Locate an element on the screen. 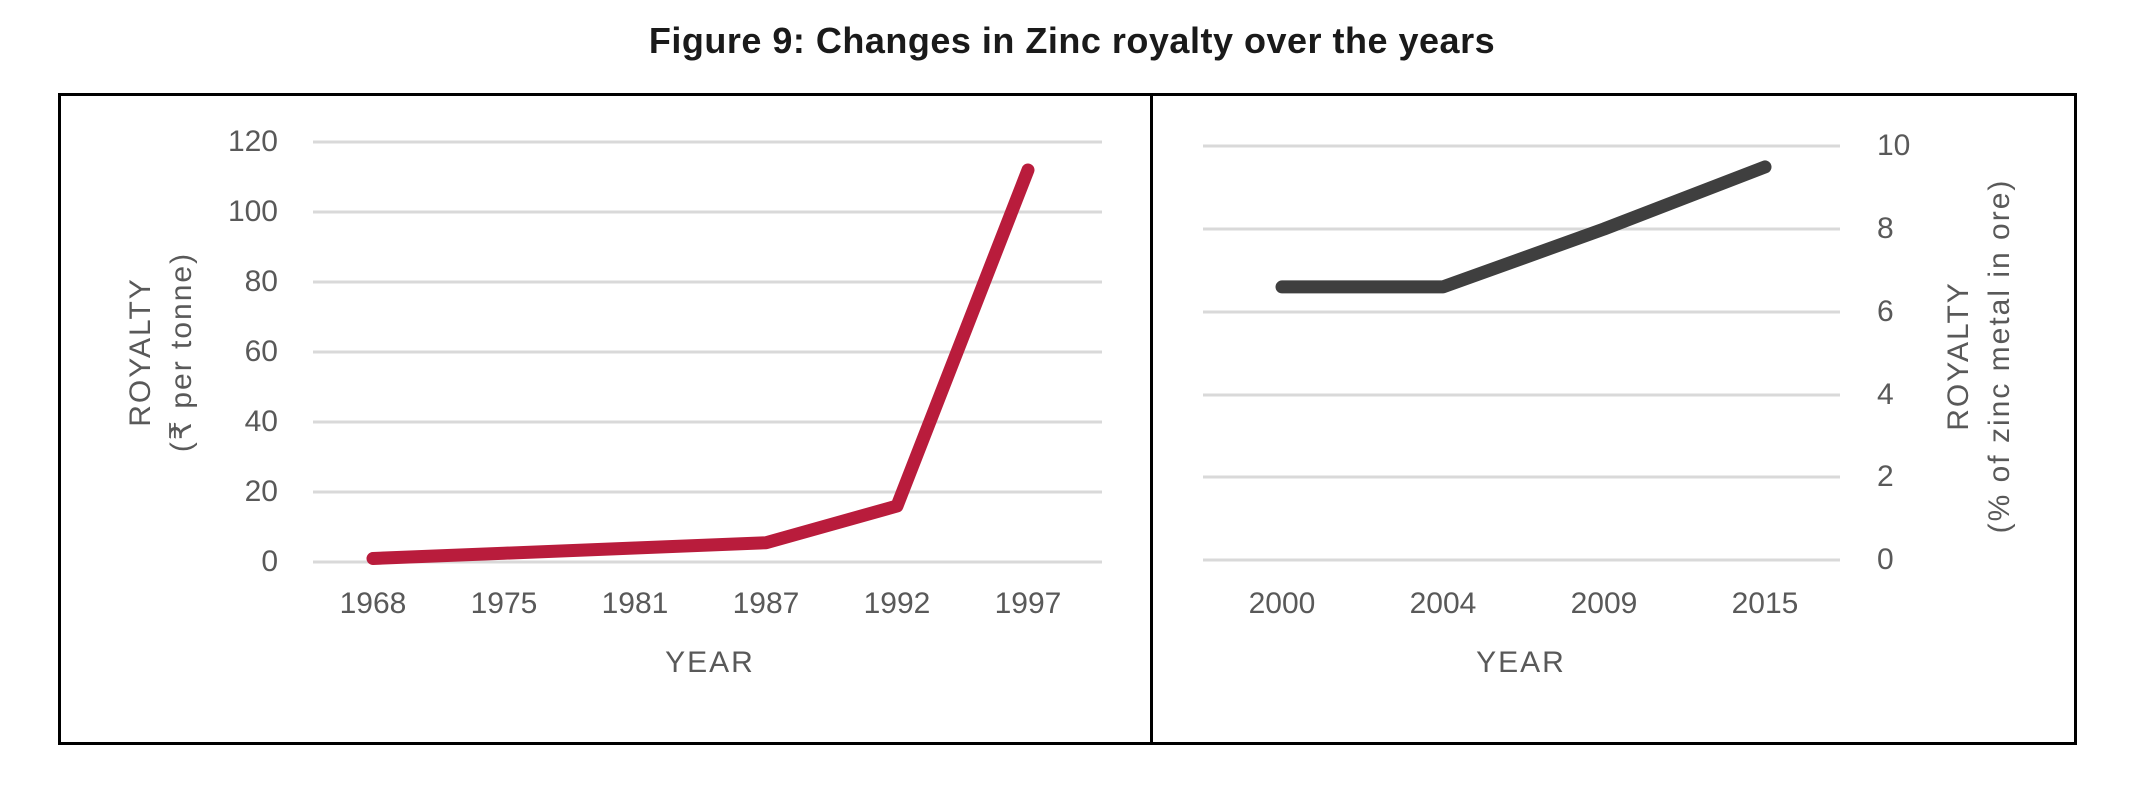 This screenshot has height=800, width=2144. x-tick-label: 1987 is located at coordinates (766, 603).